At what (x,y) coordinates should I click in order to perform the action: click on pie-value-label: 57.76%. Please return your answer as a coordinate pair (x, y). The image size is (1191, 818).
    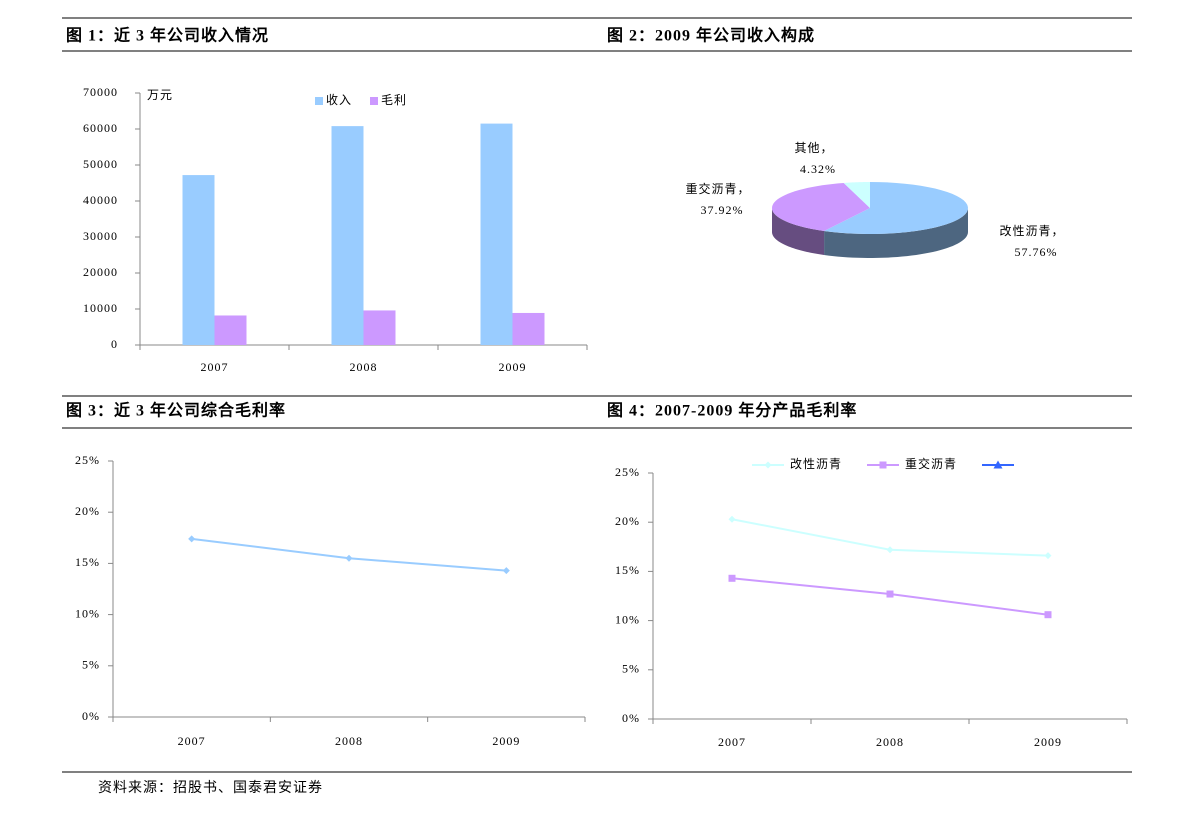
    Looking at the image, I should click on (1036, 252).